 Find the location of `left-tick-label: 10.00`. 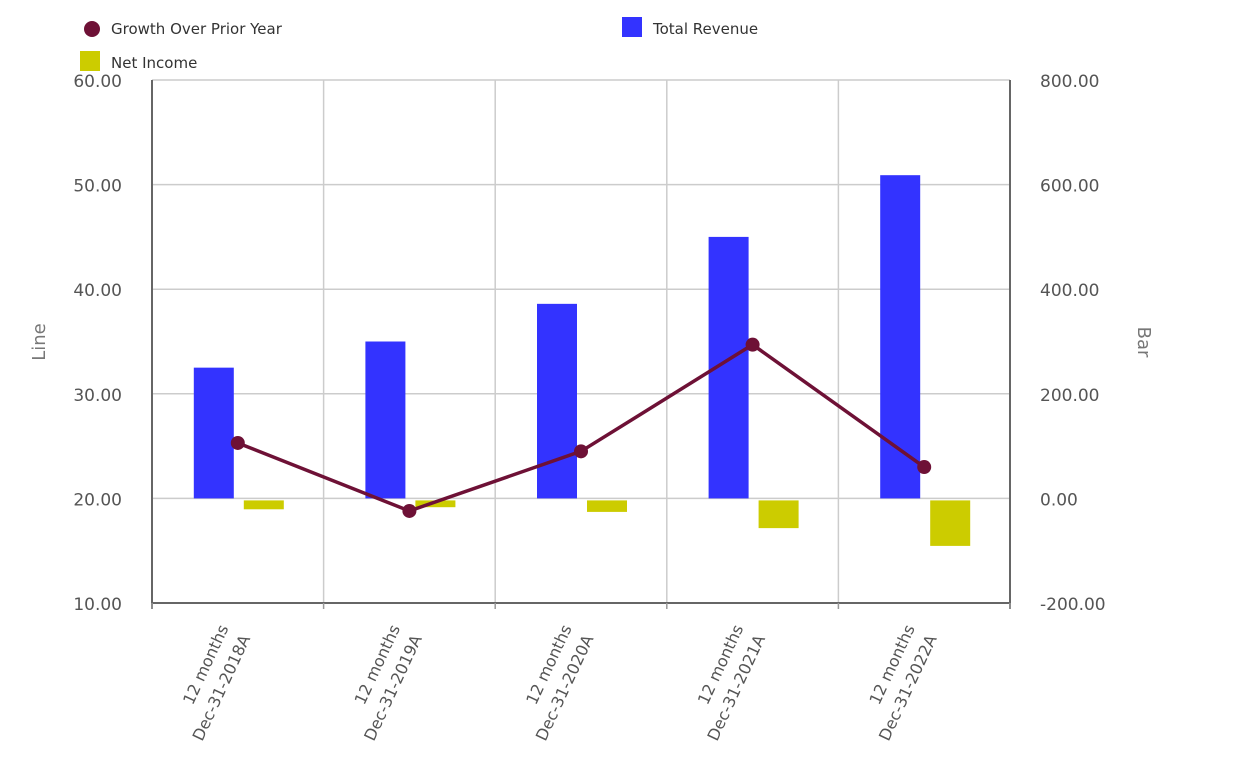

left-tick-label: 10.00 is located at coordinates (97, 605).